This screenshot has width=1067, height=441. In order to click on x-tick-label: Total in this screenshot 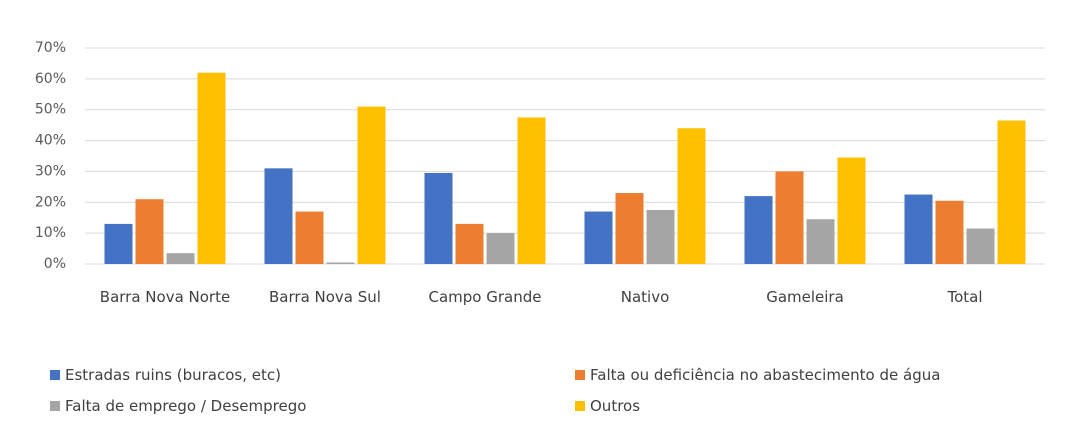, I will do `click(965, 297)`.